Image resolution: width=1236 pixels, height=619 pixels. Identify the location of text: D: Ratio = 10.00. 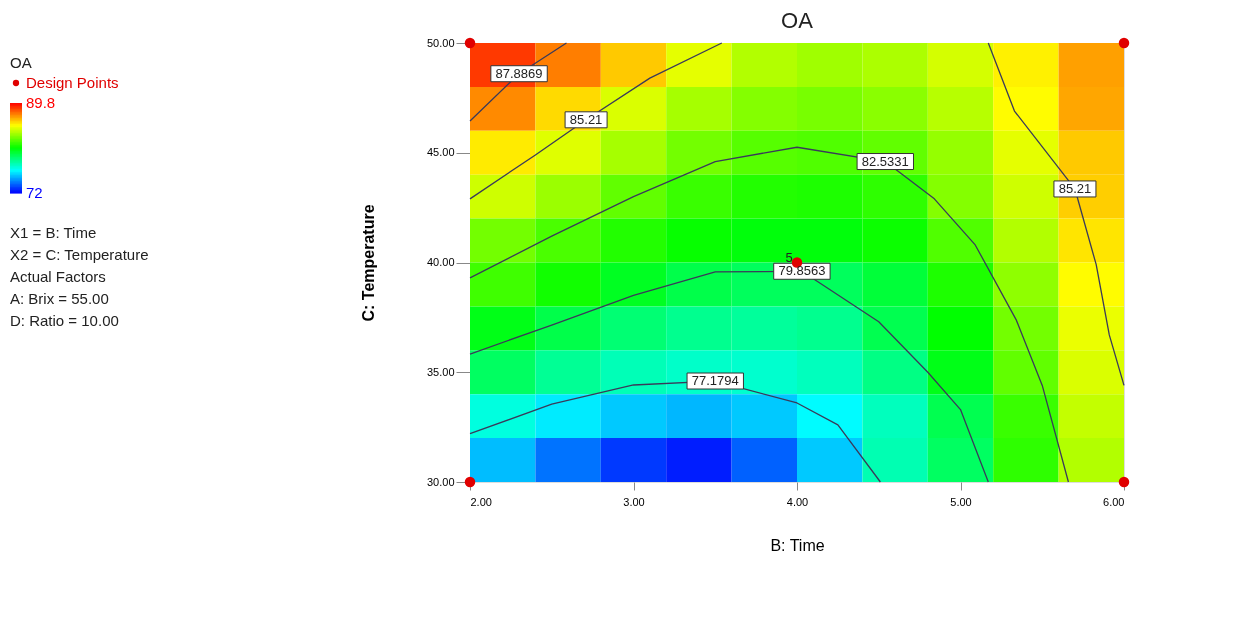
(64, 320).